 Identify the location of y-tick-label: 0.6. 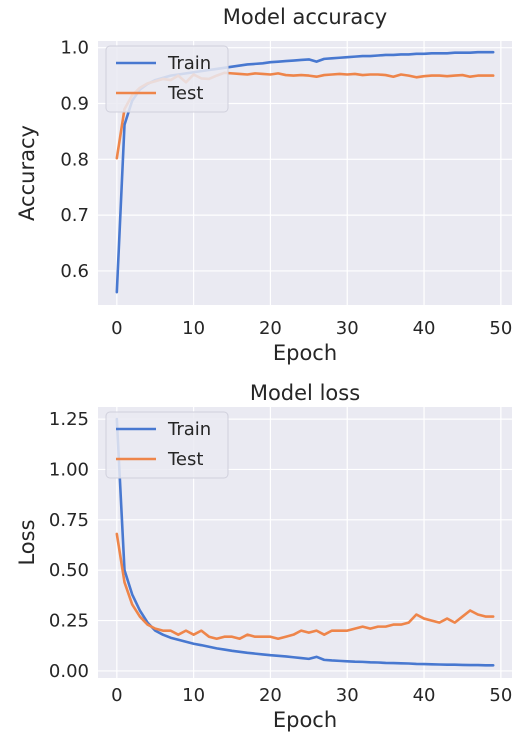
(74, 271).